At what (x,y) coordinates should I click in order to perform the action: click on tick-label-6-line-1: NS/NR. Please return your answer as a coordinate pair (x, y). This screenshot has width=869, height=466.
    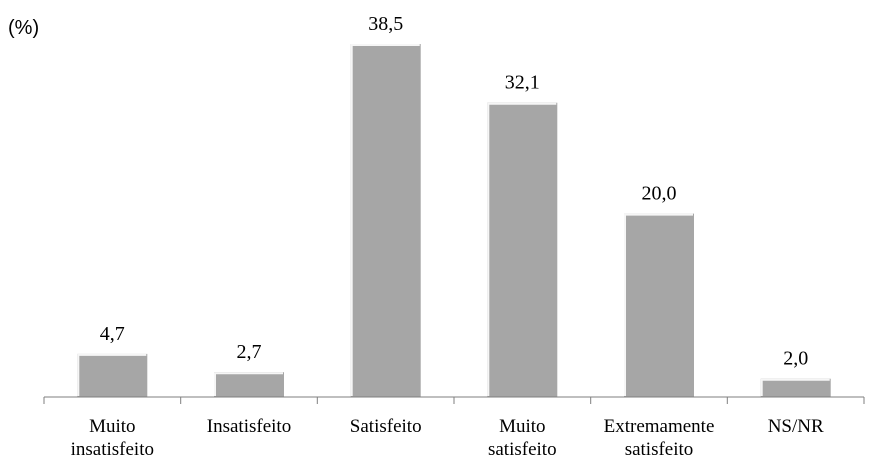
    Looking at the image, I should click on (796, 426).